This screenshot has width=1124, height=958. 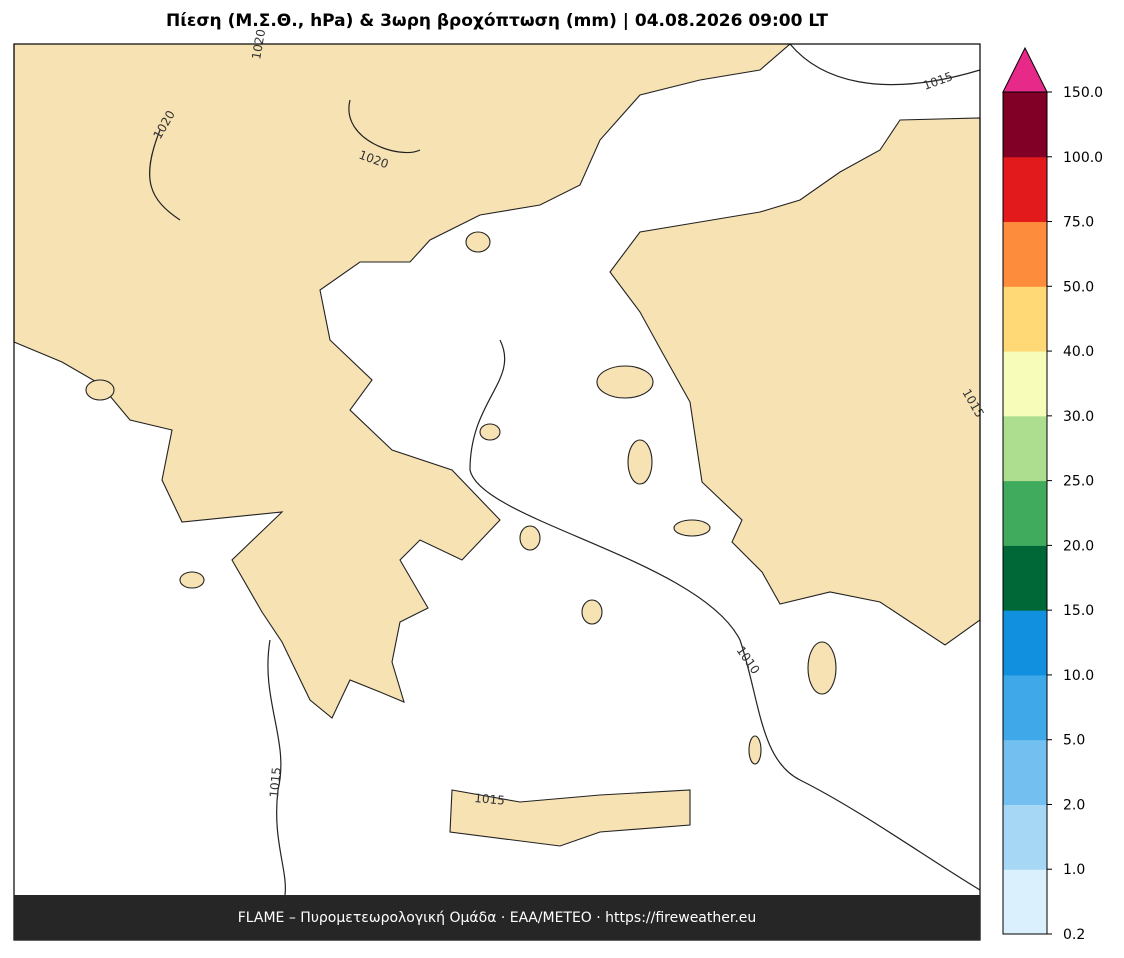 What do you see at coordinates (1074, 935) in the screenshot?
I see `colorbar-tick-label: 0.2` at bounding box center [1074, 935].